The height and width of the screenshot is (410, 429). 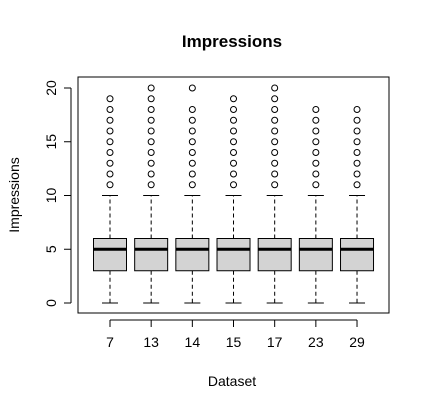 What do you see at coordinates (193, 342) in the screenshot?
I see `x-tick-label: 14` at bounding box center [193, 342].